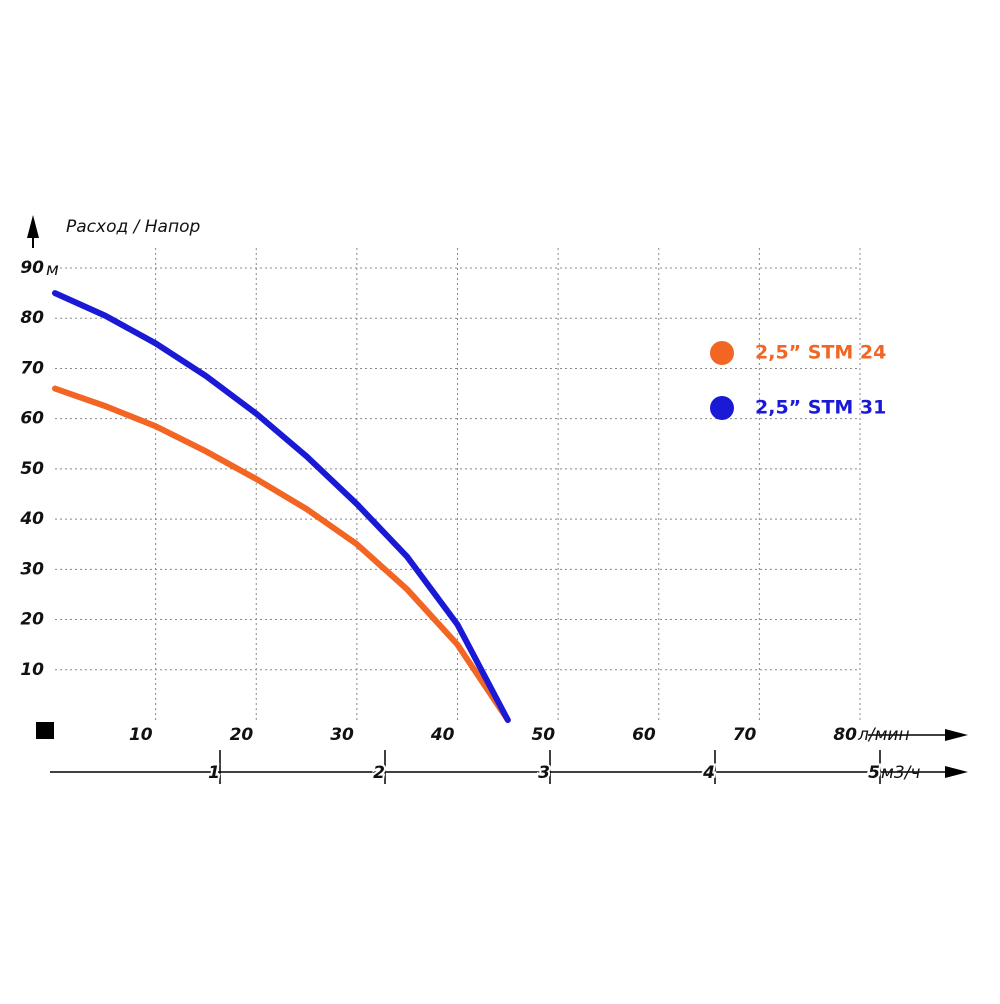  Describe the element at coordinates (32, 368) in the screenshot. I see `y-tick-label: 70` at that location.